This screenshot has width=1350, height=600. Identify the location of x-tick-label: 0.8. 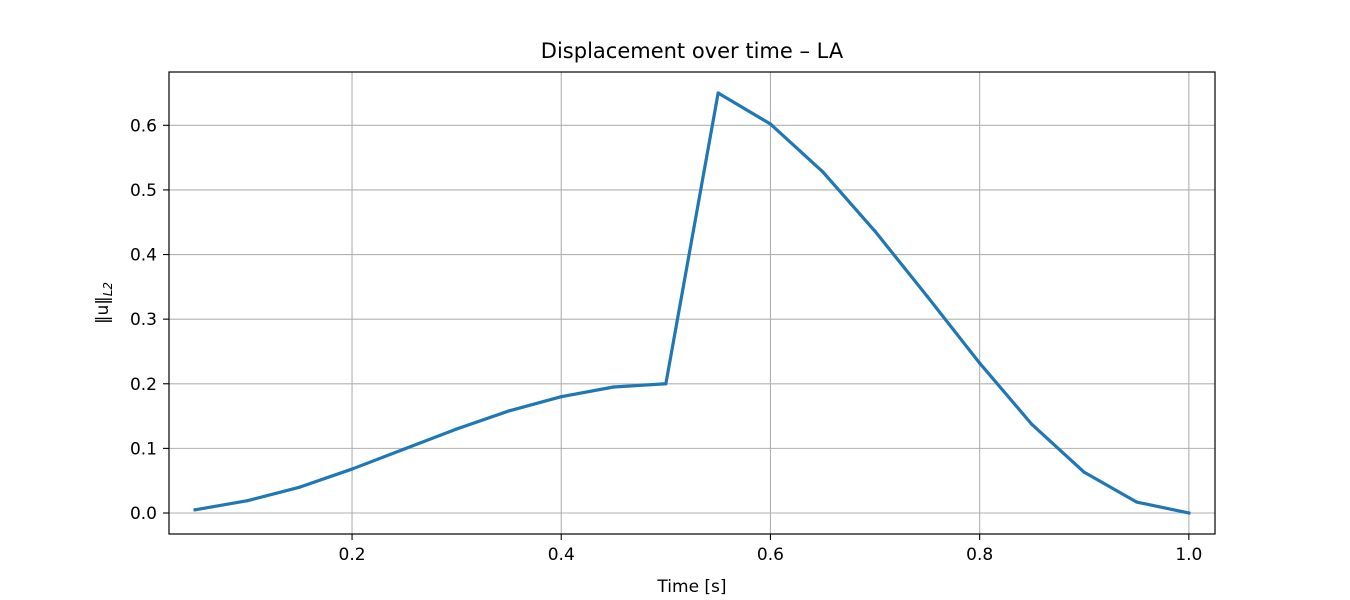
(979, 555).